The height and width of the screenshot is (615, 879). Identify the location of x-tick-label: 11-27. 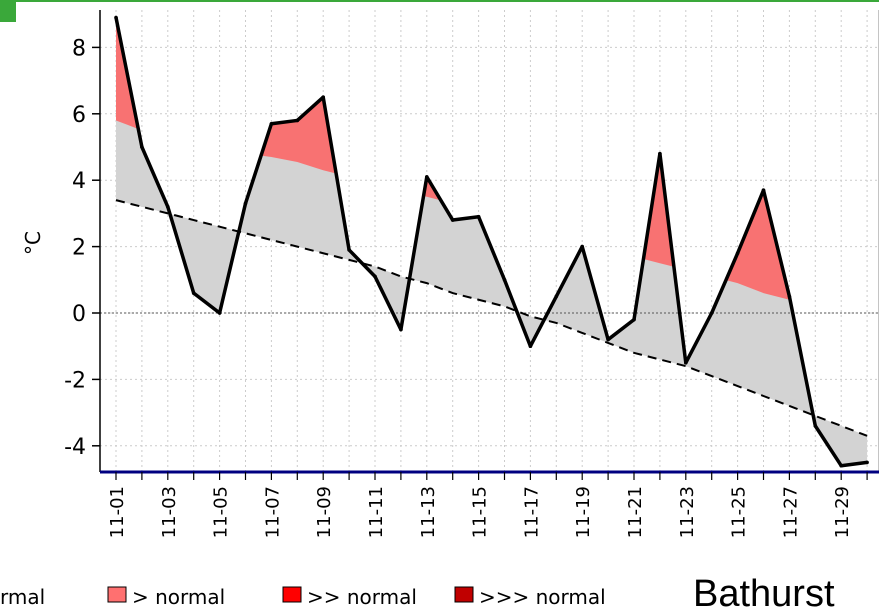
(790, 512).